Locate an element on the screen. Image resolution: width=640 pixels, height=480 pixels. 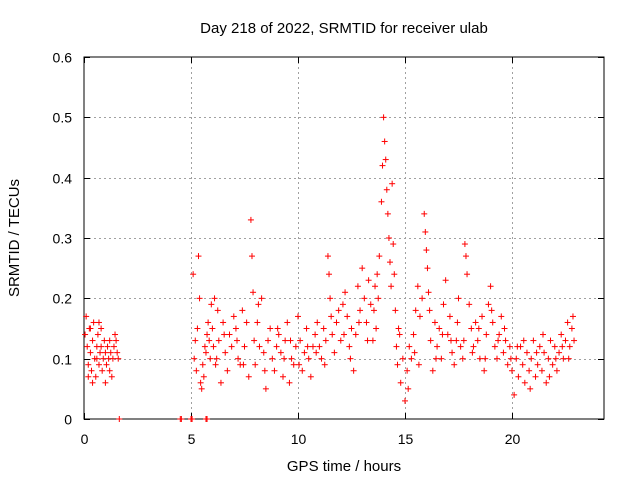
y-tick-label: 0 is located at coordinates (68, 420).